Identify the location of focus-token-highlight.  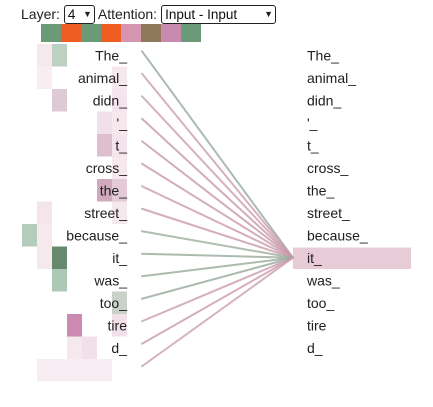
(352, 258).